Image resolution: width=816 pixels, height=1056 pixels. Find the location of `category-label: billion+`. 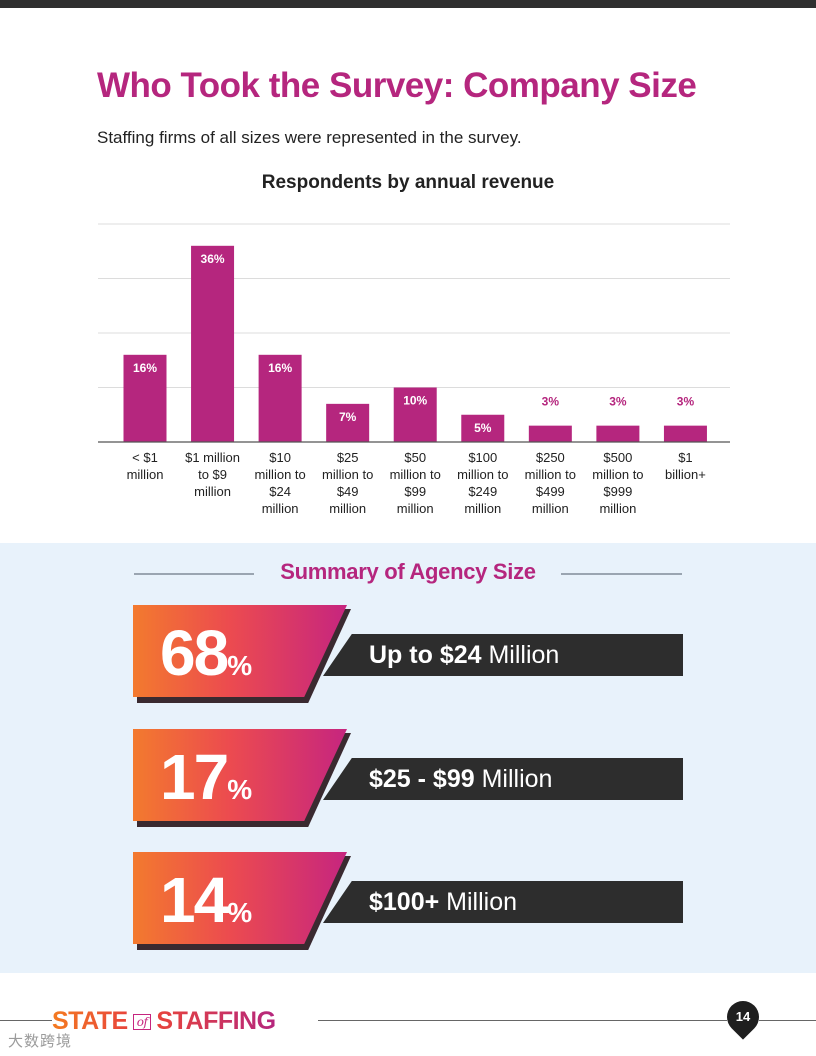

category-label: billion+ is located at coordinates (685, 474).